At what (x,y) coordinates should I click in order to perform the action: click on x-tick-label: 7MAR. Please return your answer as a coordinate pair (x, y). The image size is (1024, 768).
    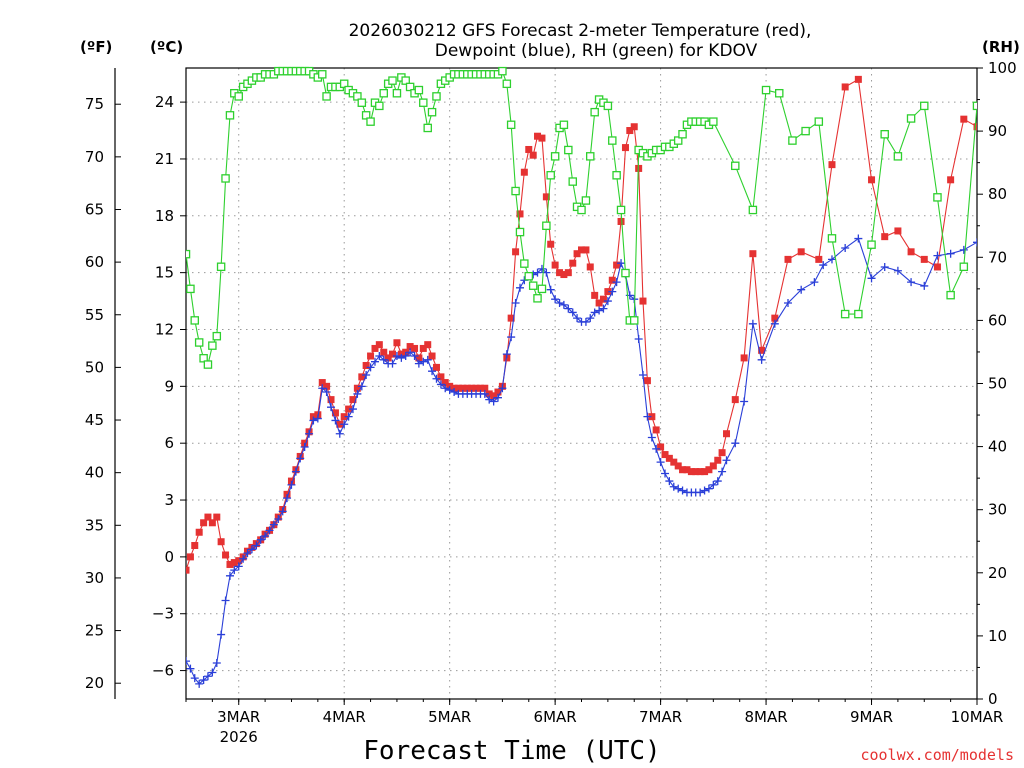
    Looking at the image, I should click on (660, 717).